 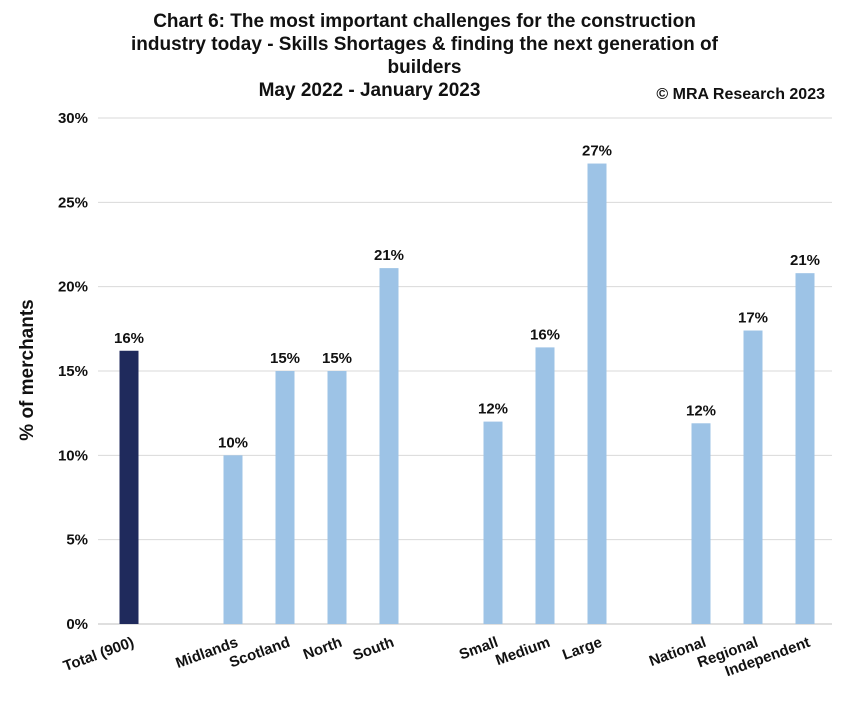 What do you see at coordinates (77, 540) in the screenshot?
I see `y-tick-label: 5%` at bounding box center [77, 540].